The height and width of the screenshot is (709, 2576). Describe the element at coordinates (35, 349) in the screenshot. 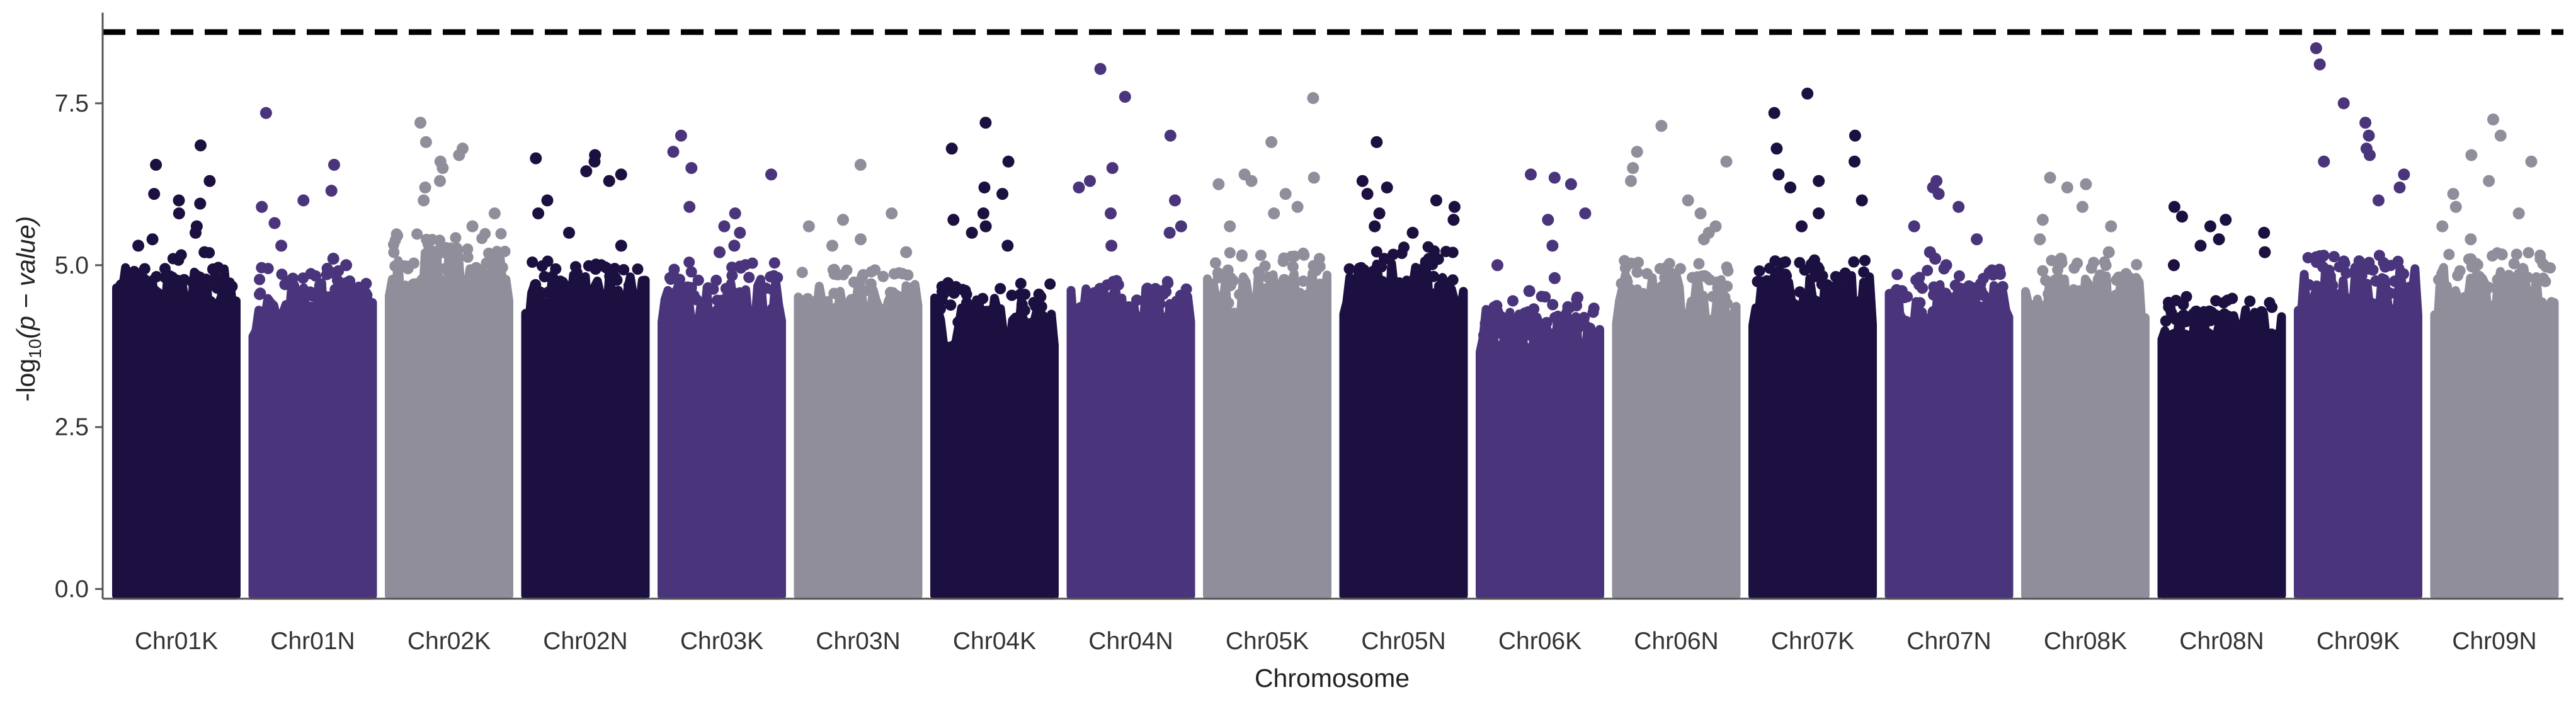

I see `y-axis-title-subscript: 10` at that location.